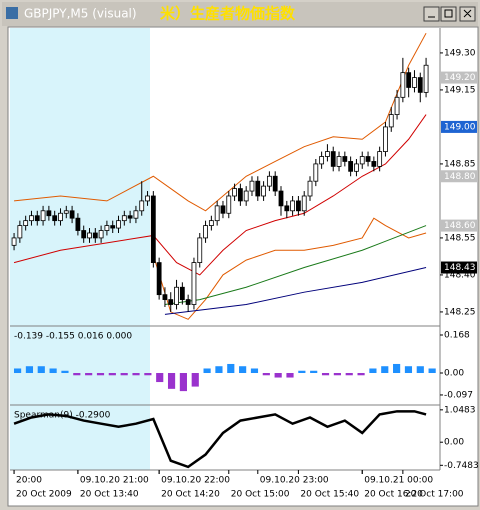  Describe the element at coordinates (460, 164) in the screenshot. I see `y-tick-label: 148.85` at that location.